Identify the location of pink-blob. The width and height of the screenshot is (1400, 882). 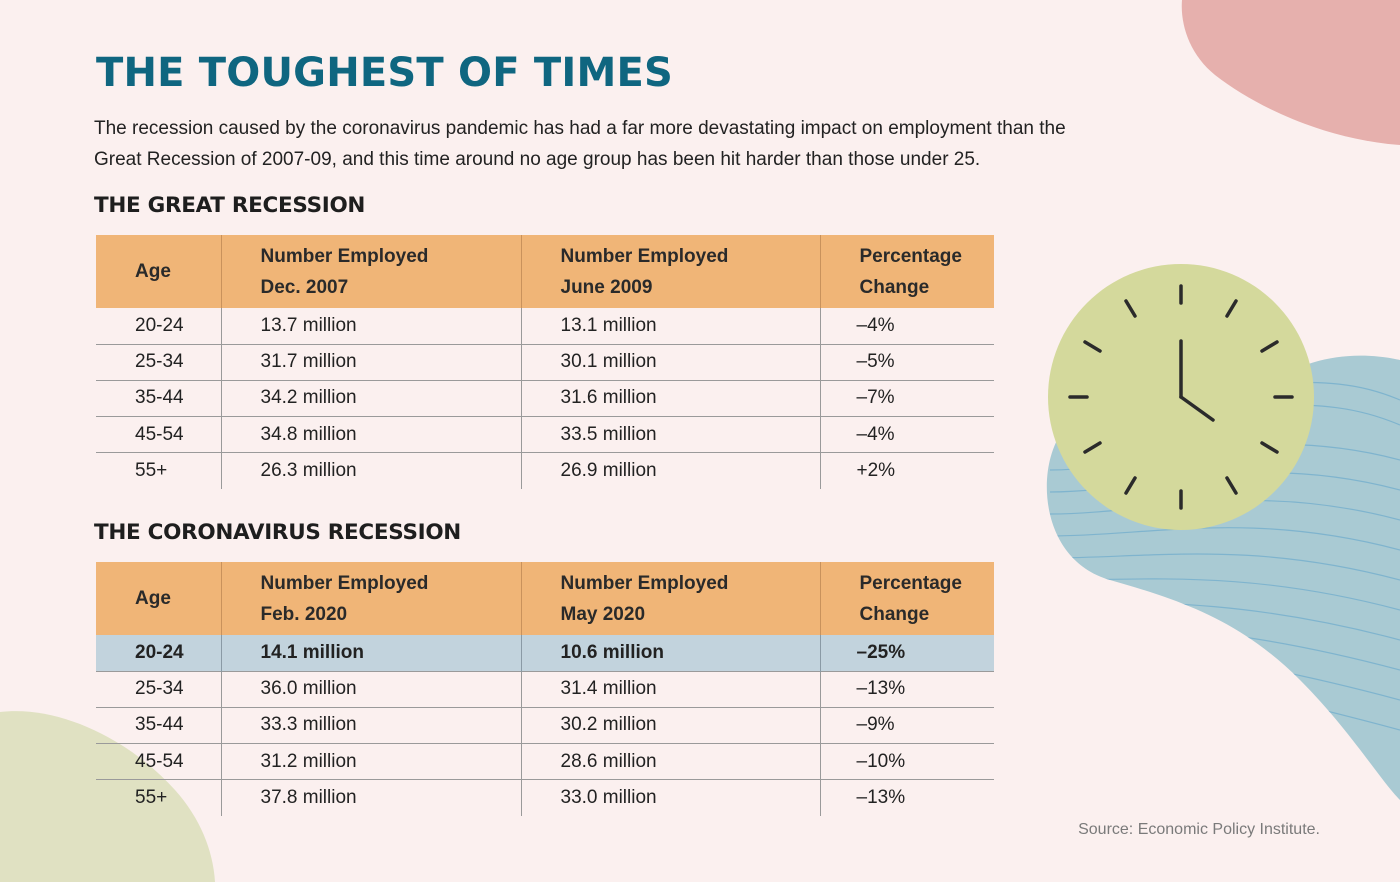
(1290, 72).